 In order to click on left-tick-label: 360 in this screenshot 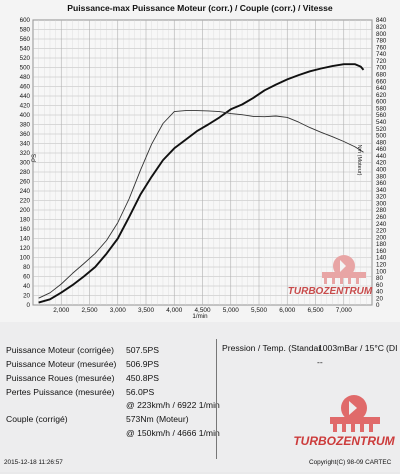, I will do `click(25, 134)`.